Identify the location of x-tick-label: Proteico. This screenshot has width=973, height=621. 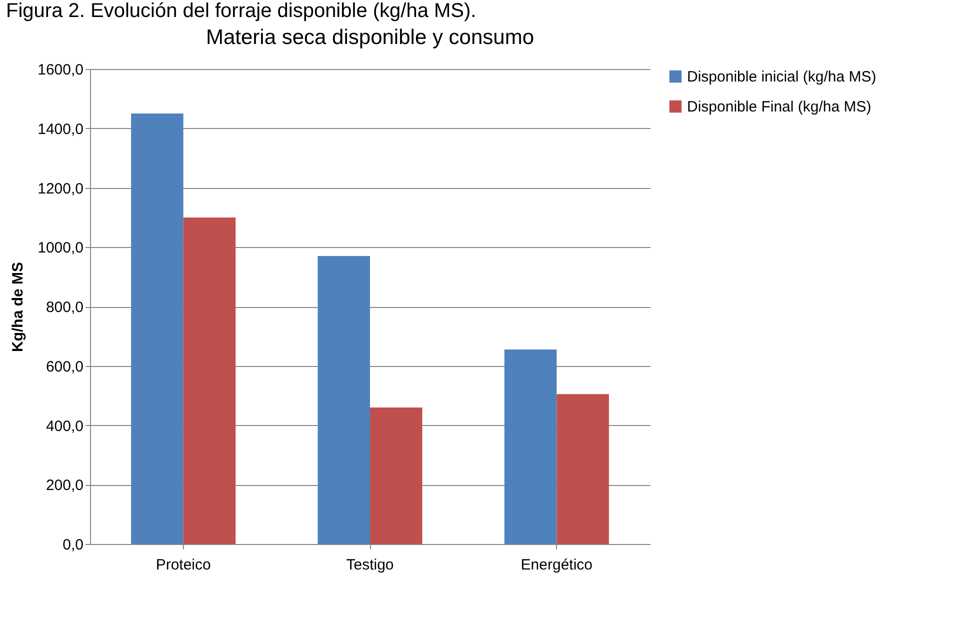
(183, 565).